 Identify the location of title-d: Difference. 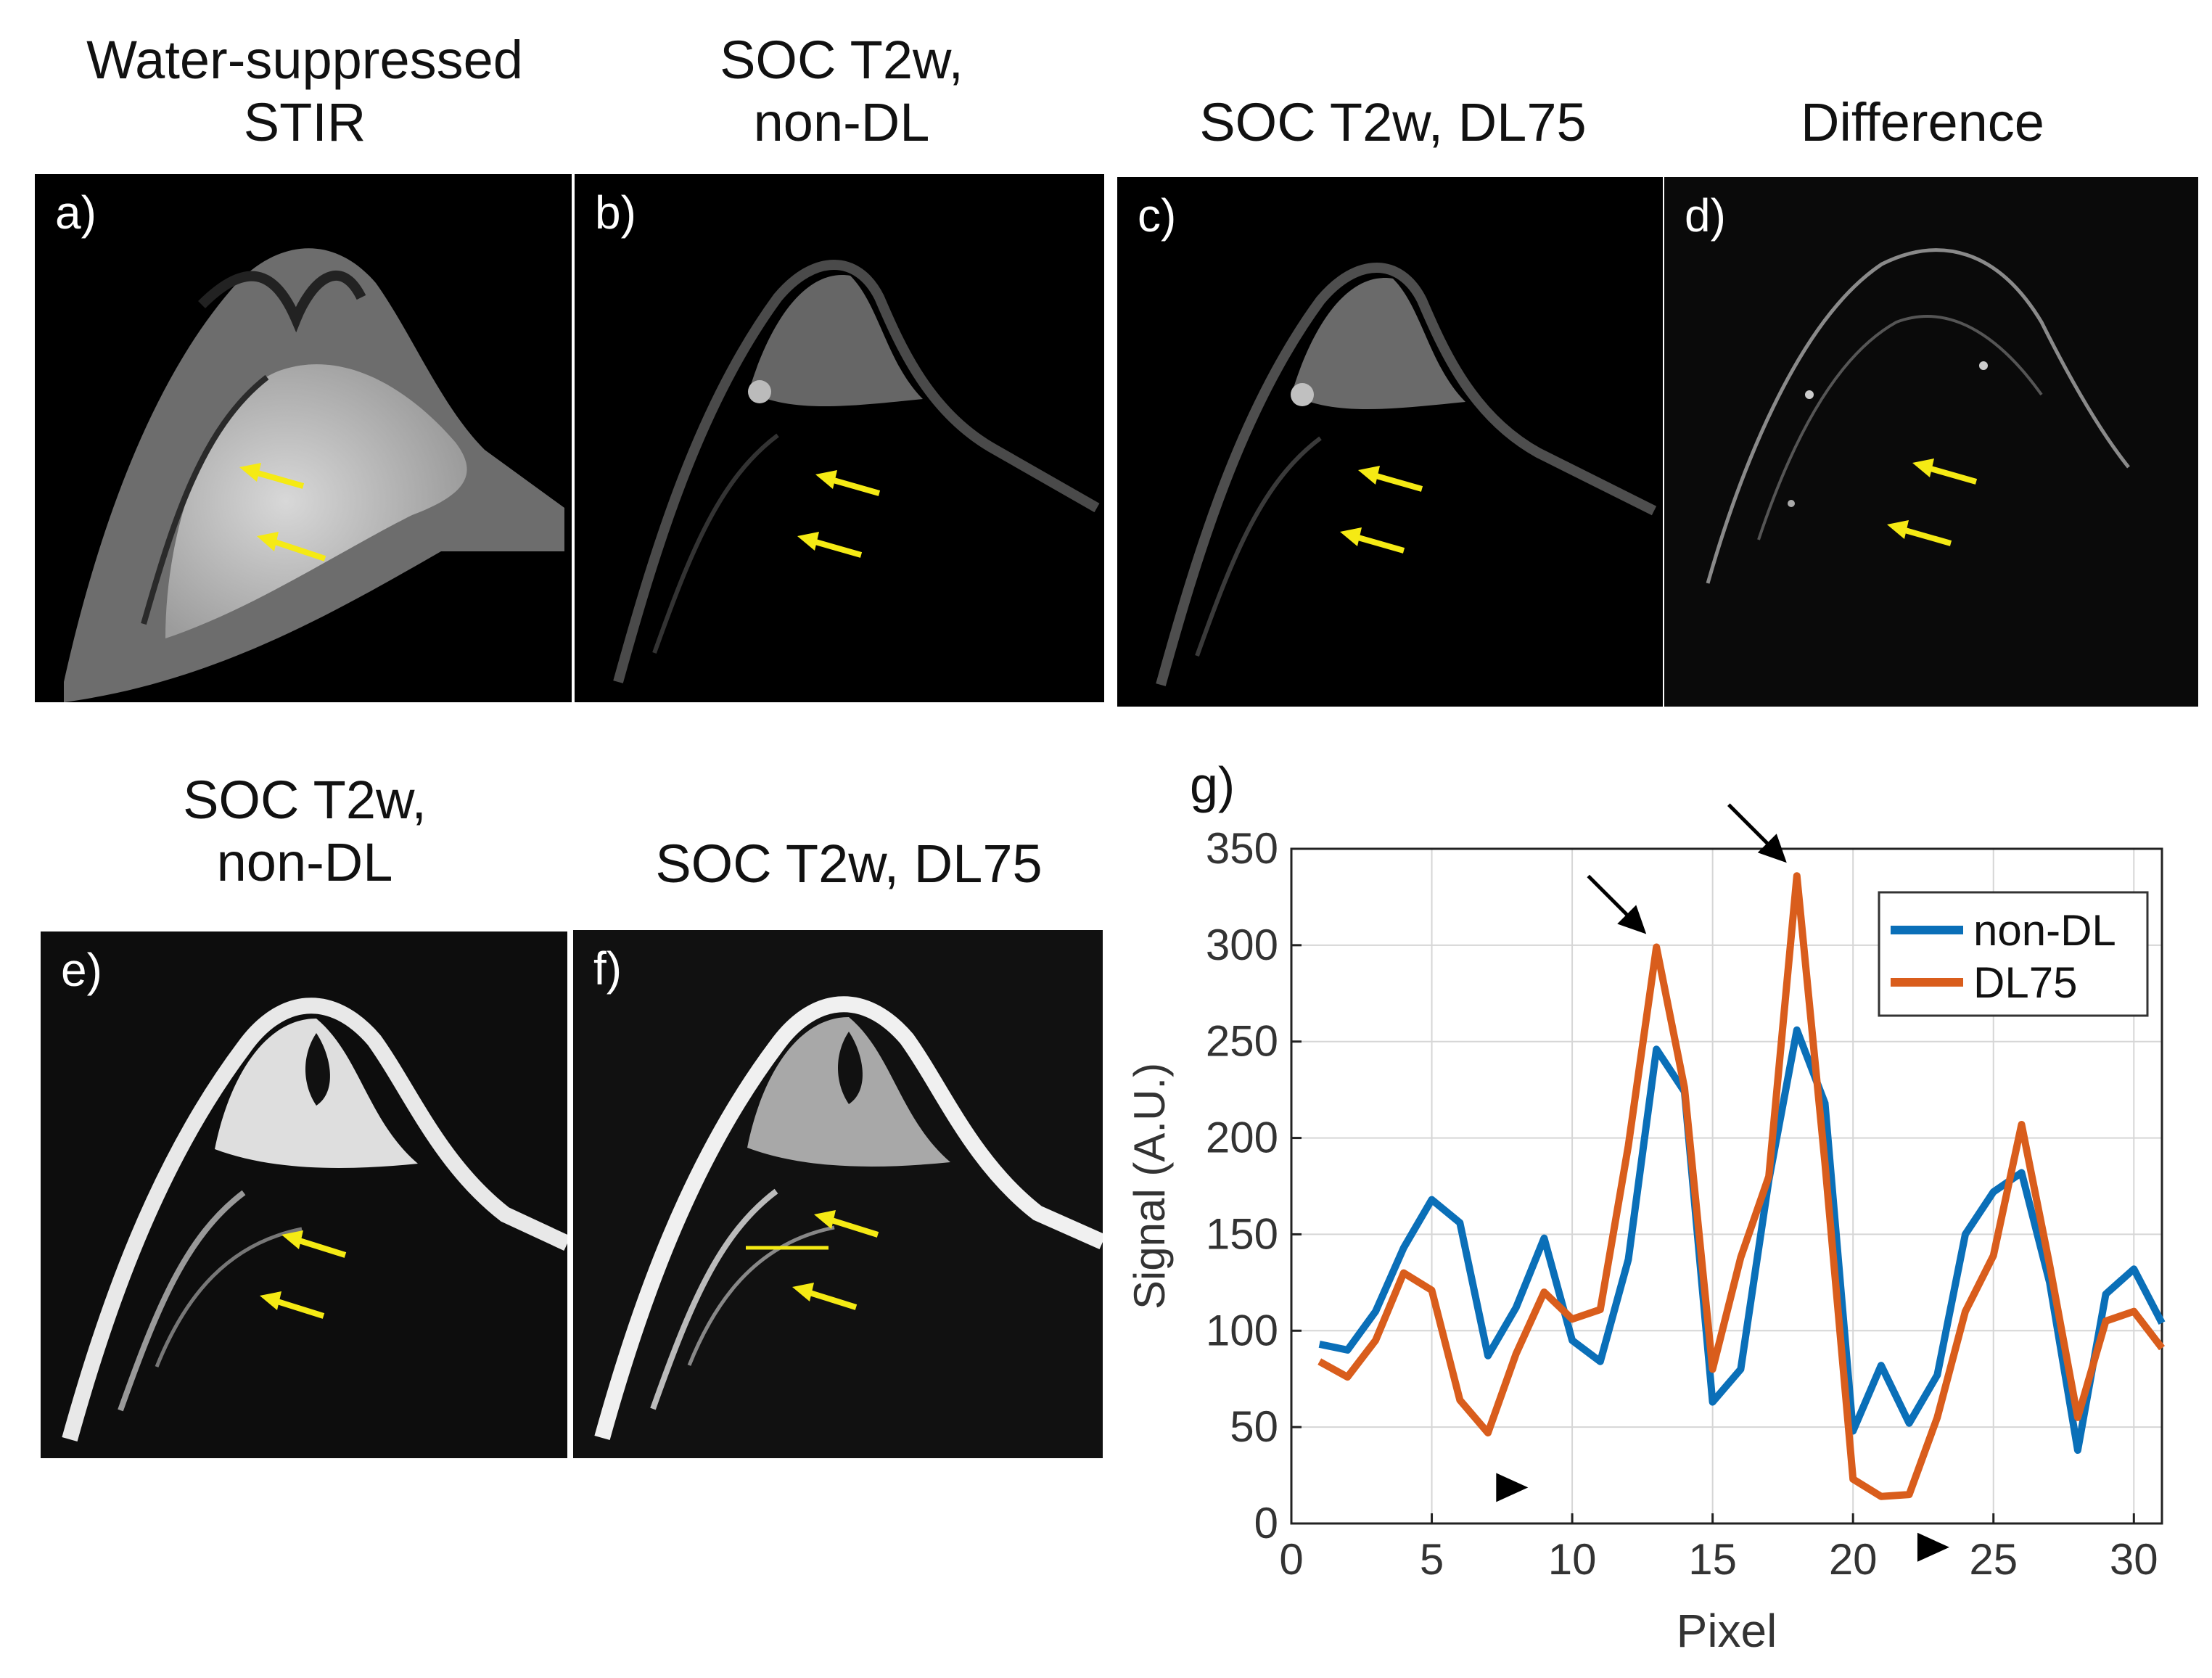
(1923, 123).